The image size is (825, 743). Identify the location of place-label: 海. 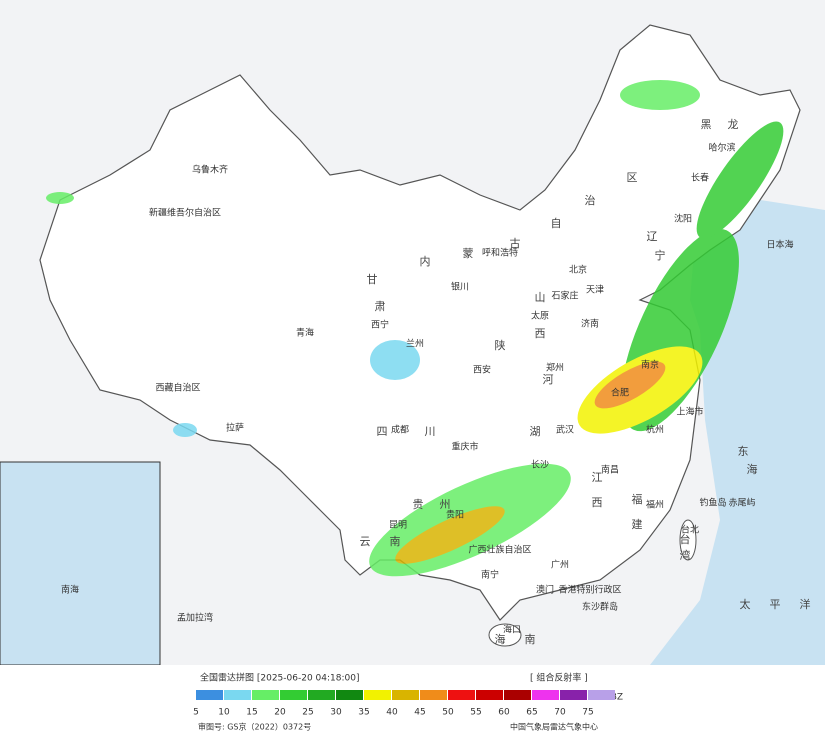
(752, 469).